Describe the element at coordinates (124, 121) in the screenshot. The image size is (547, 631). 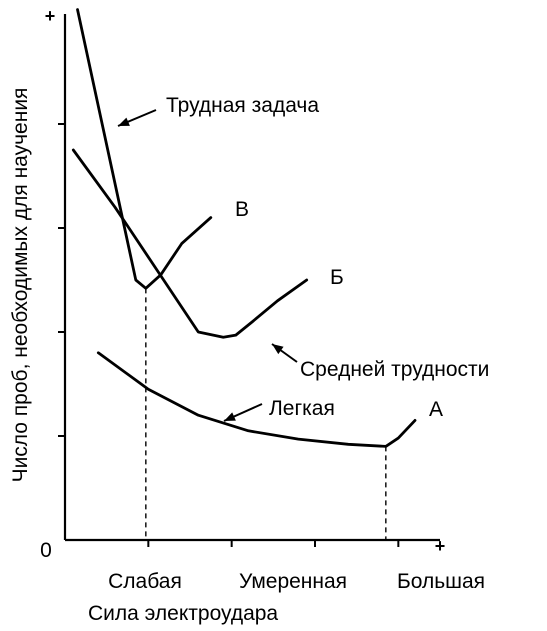
I see `pointer-hard-task-head` at that location.